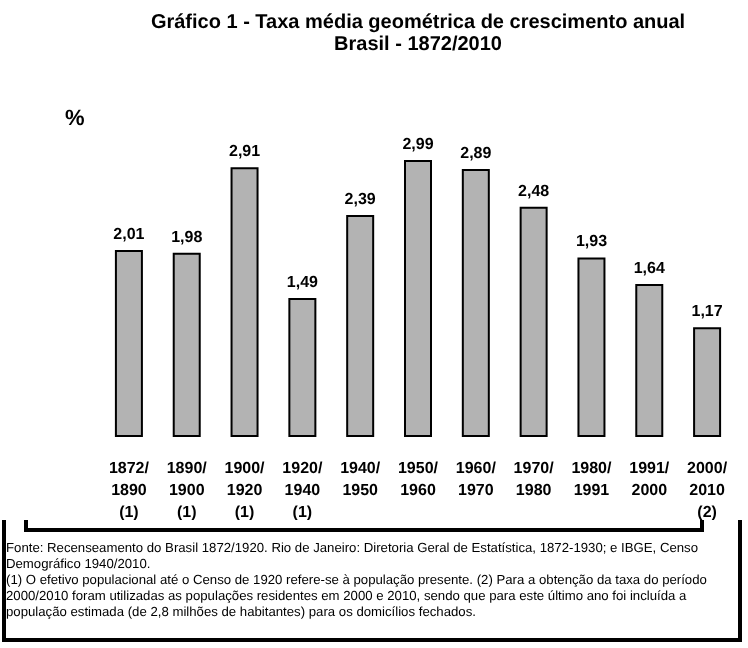 This screenshot has height=648, width=748. Describe the element at coordinates (245, 490) in the screenshot. I see `x-tick-label: 1900/1920 (1)` at that location.